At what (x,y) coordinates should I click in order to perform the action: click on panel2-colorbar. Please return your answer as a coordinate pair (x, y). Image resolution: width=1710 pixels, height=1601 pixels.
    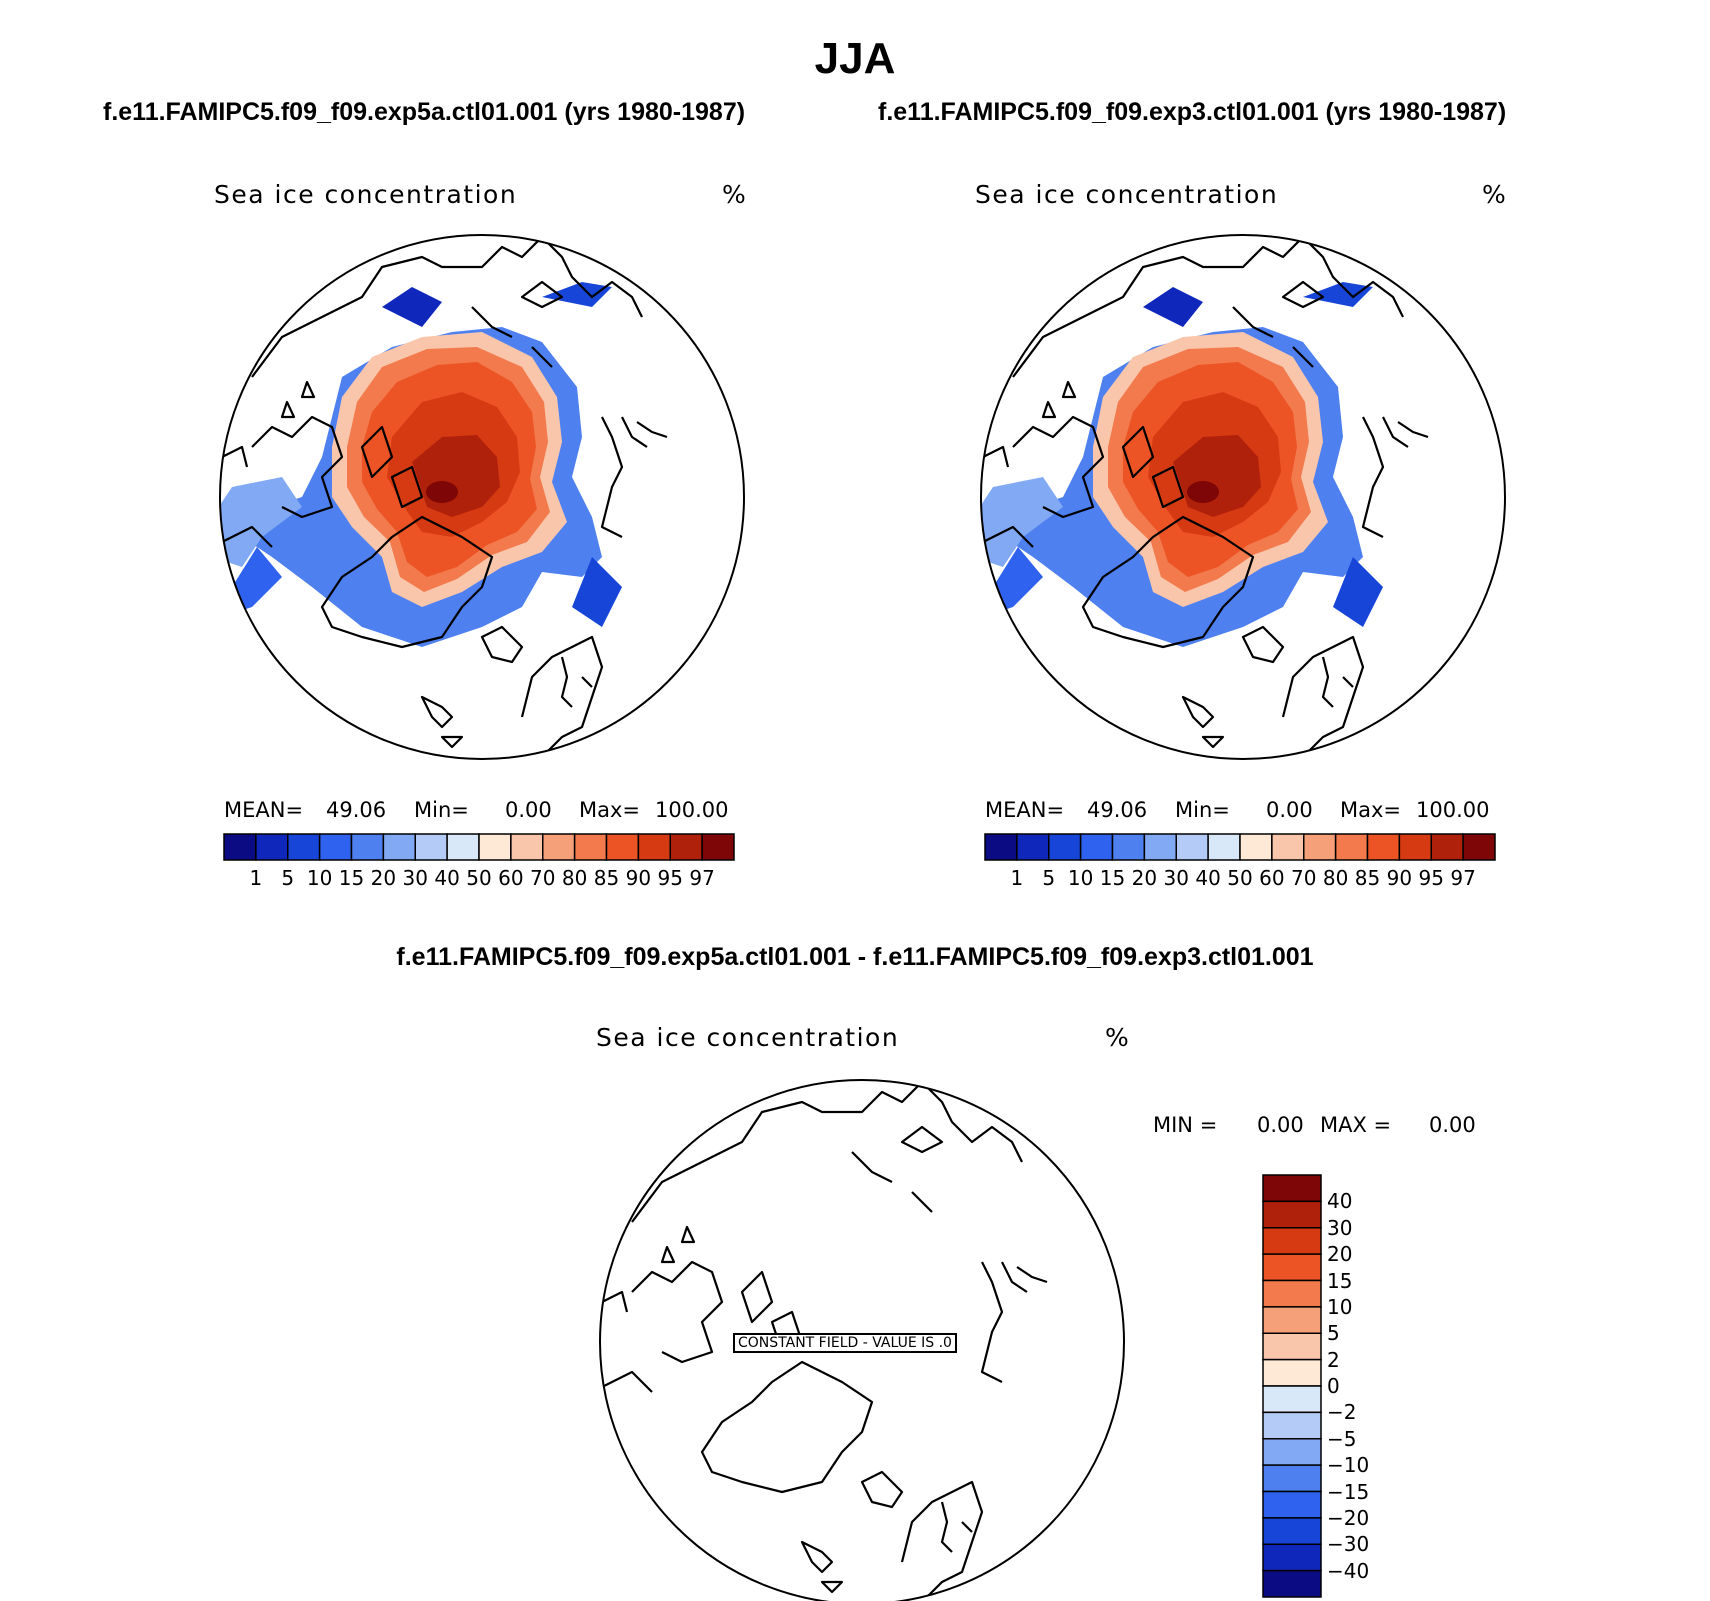
    Looking at the image, I should click on (1240, 847).